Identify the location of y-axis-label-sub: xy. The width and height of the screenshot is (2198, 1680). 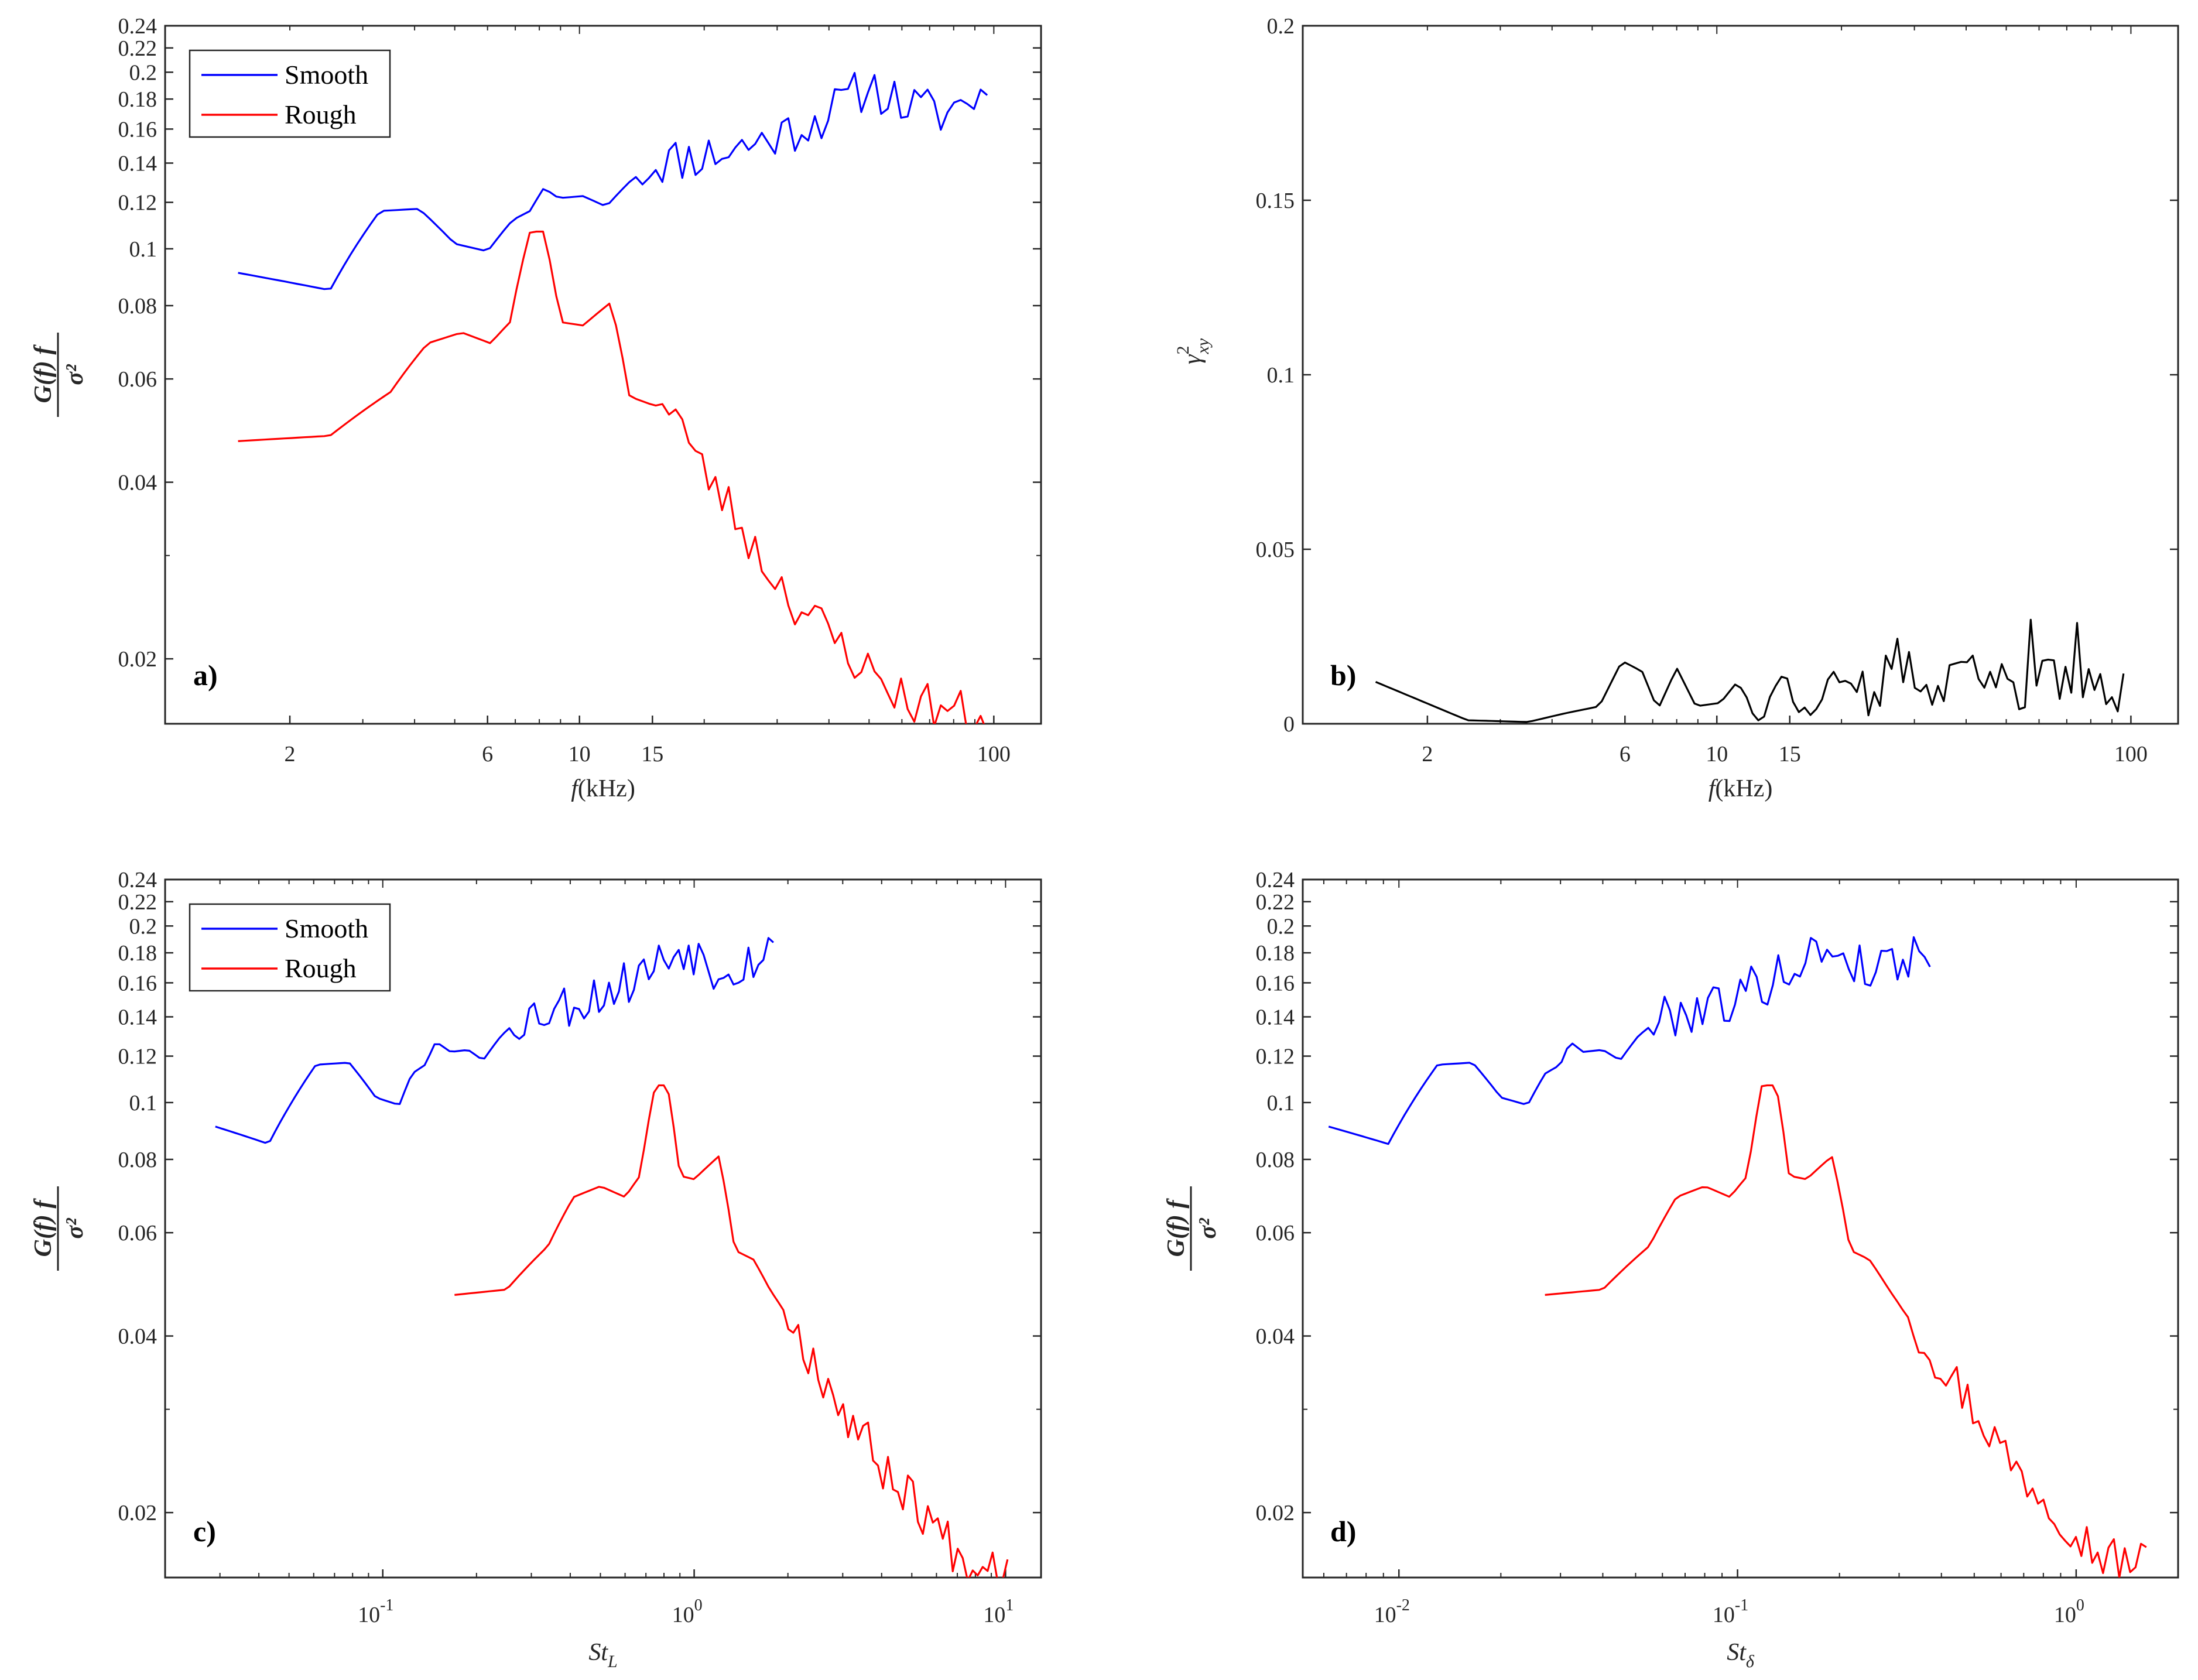
(1203, 346).